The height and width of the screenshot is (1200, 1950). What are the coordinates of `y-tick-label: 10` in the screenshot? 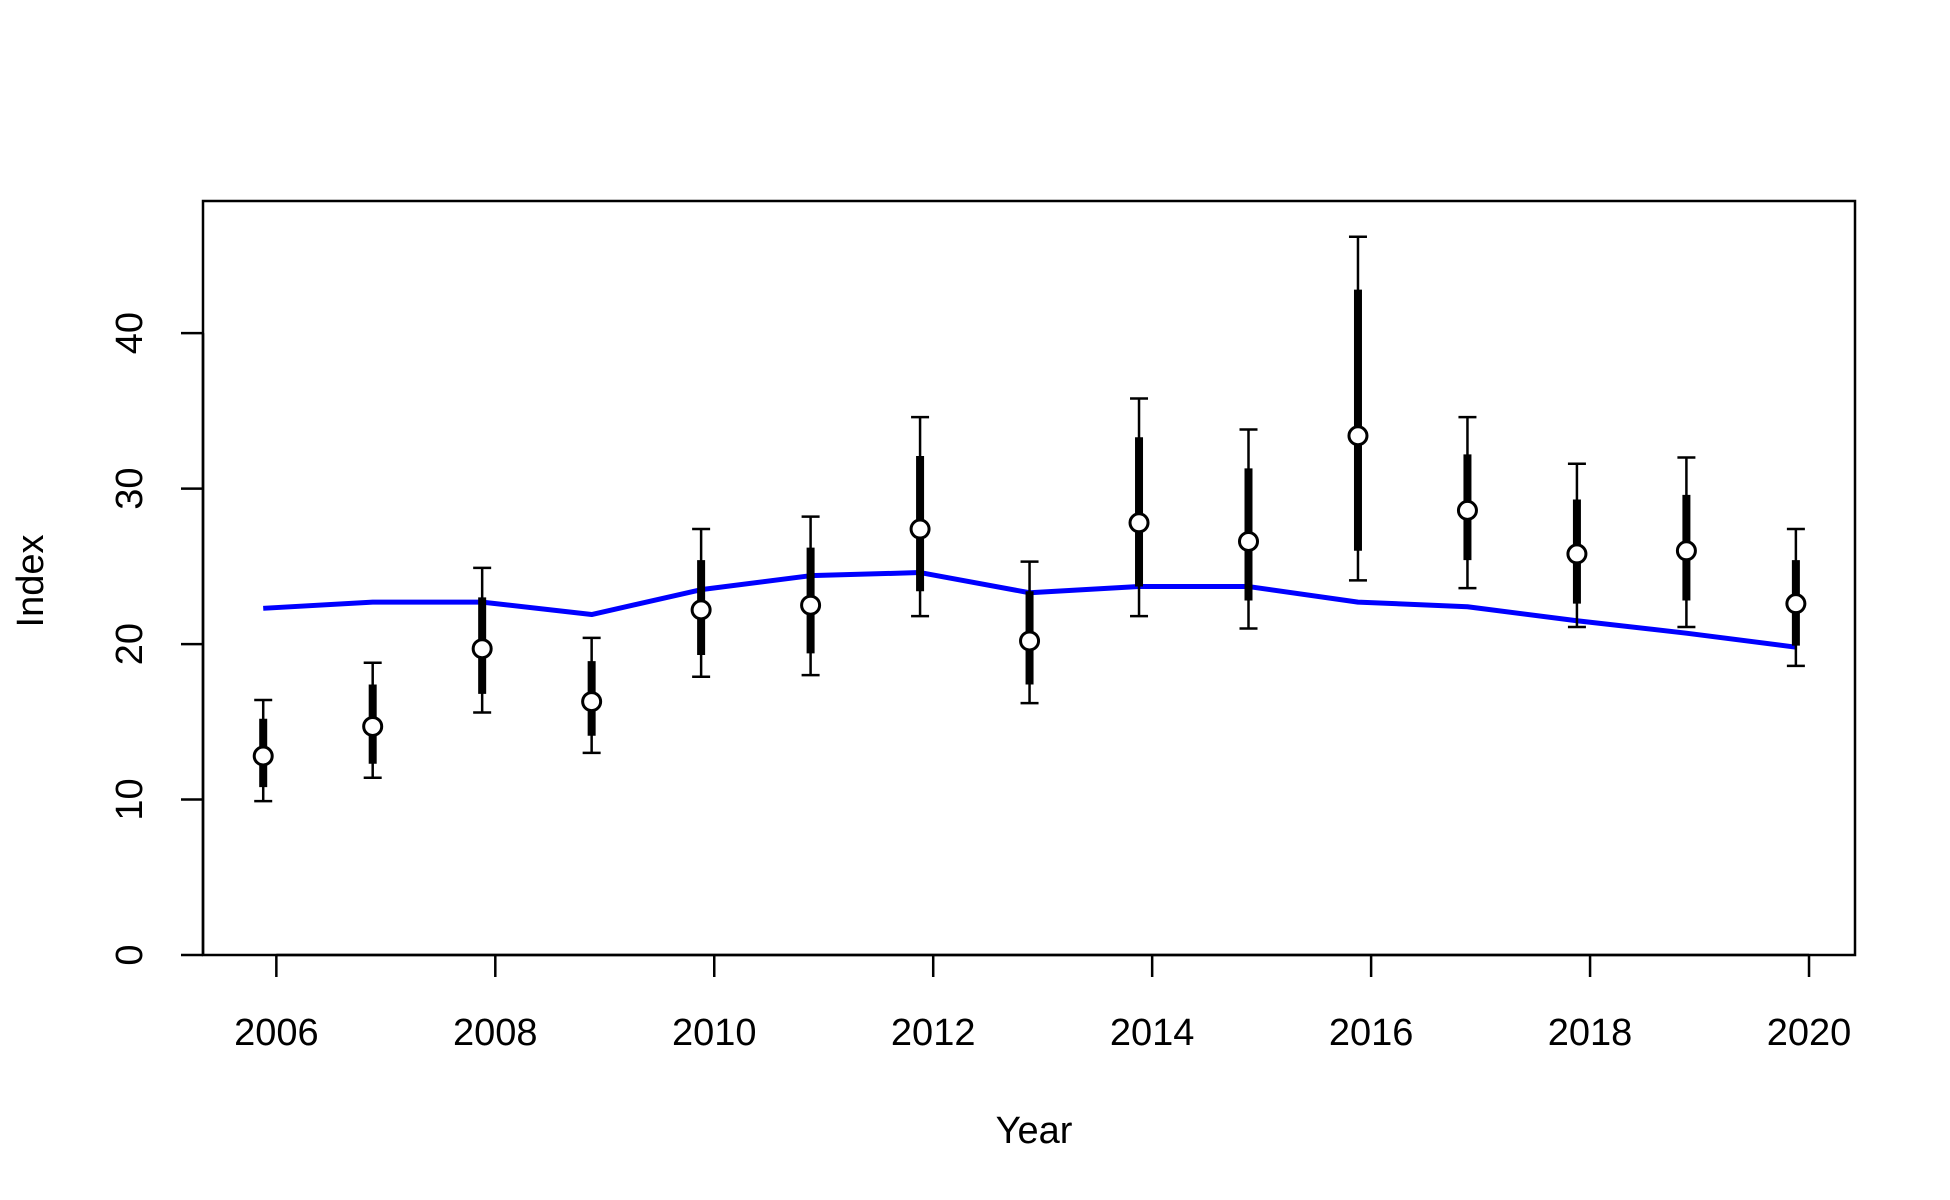 It's located at (130, 799).